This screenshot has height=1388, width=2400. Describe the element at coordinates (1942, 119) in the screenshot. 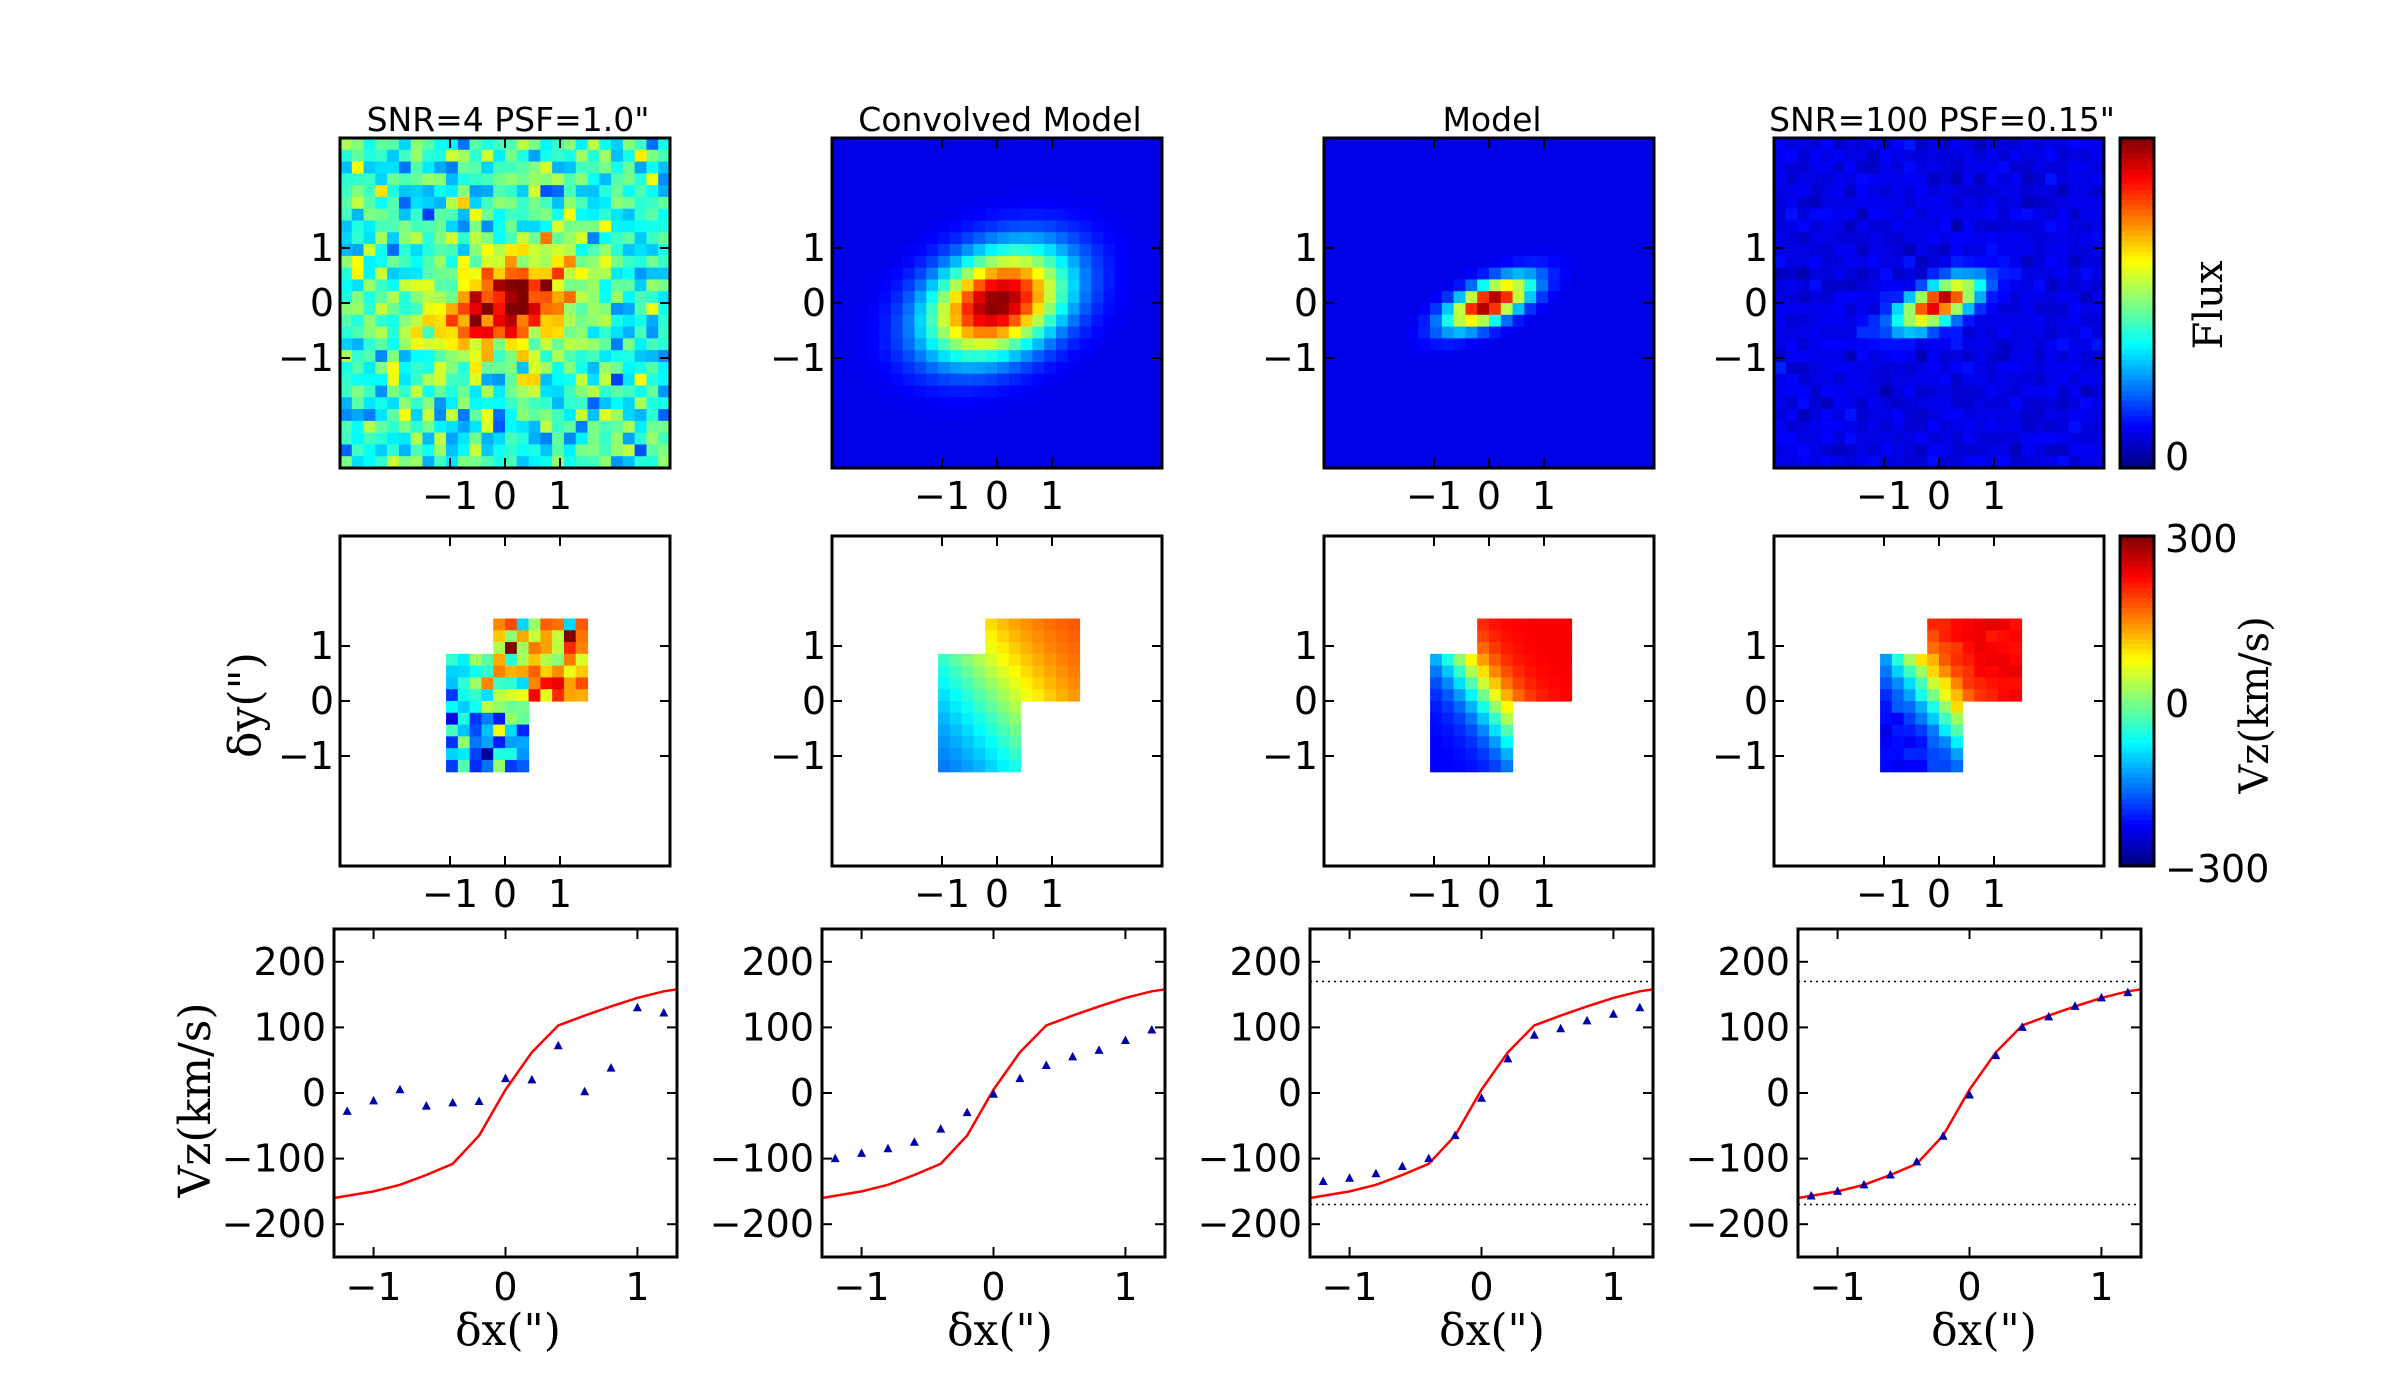

I see `panel-title-4: SNR=100 PSF=0.15"` at that location.